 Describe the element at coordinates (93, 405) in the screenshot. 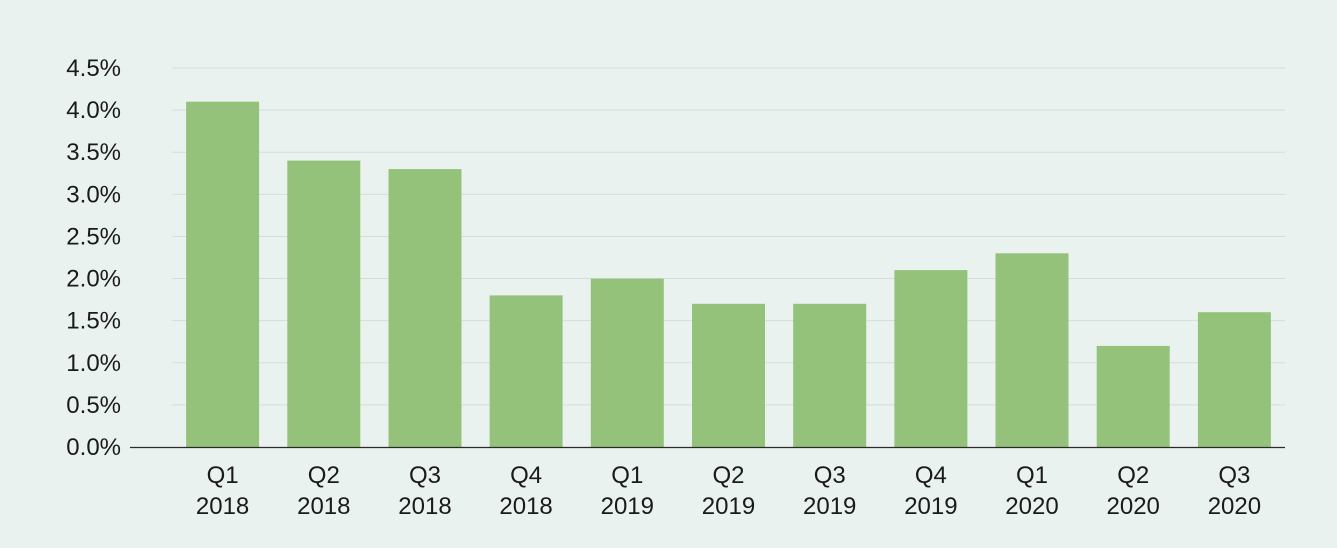

I see `y-tick-label: 0.5%` at that location.